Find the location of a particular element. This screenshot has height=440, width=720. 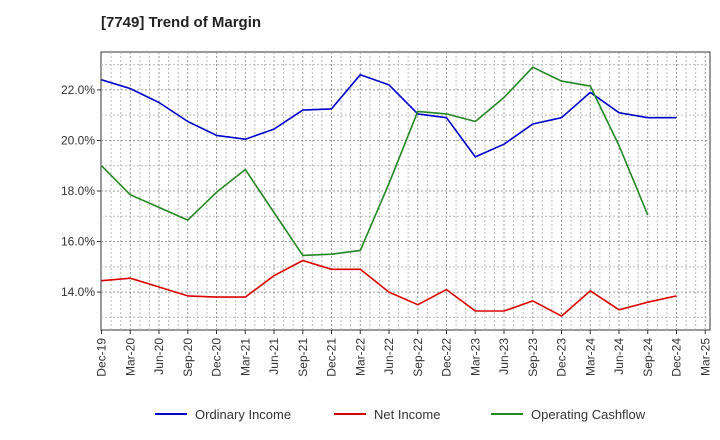

x-tick-label: Mar-23 is located at coordinates (475, 357).